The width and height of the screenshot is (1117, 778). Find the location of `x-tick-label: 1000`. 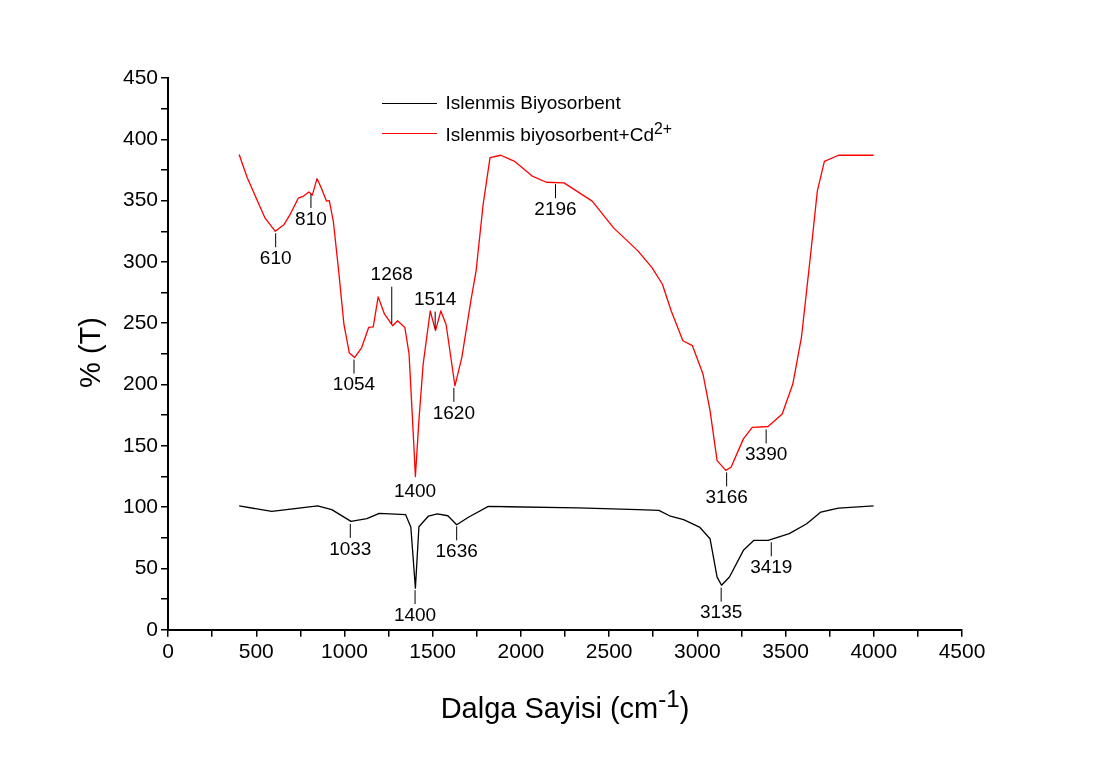

x-tick-label: 1000 is located at coordinates (344, 651).